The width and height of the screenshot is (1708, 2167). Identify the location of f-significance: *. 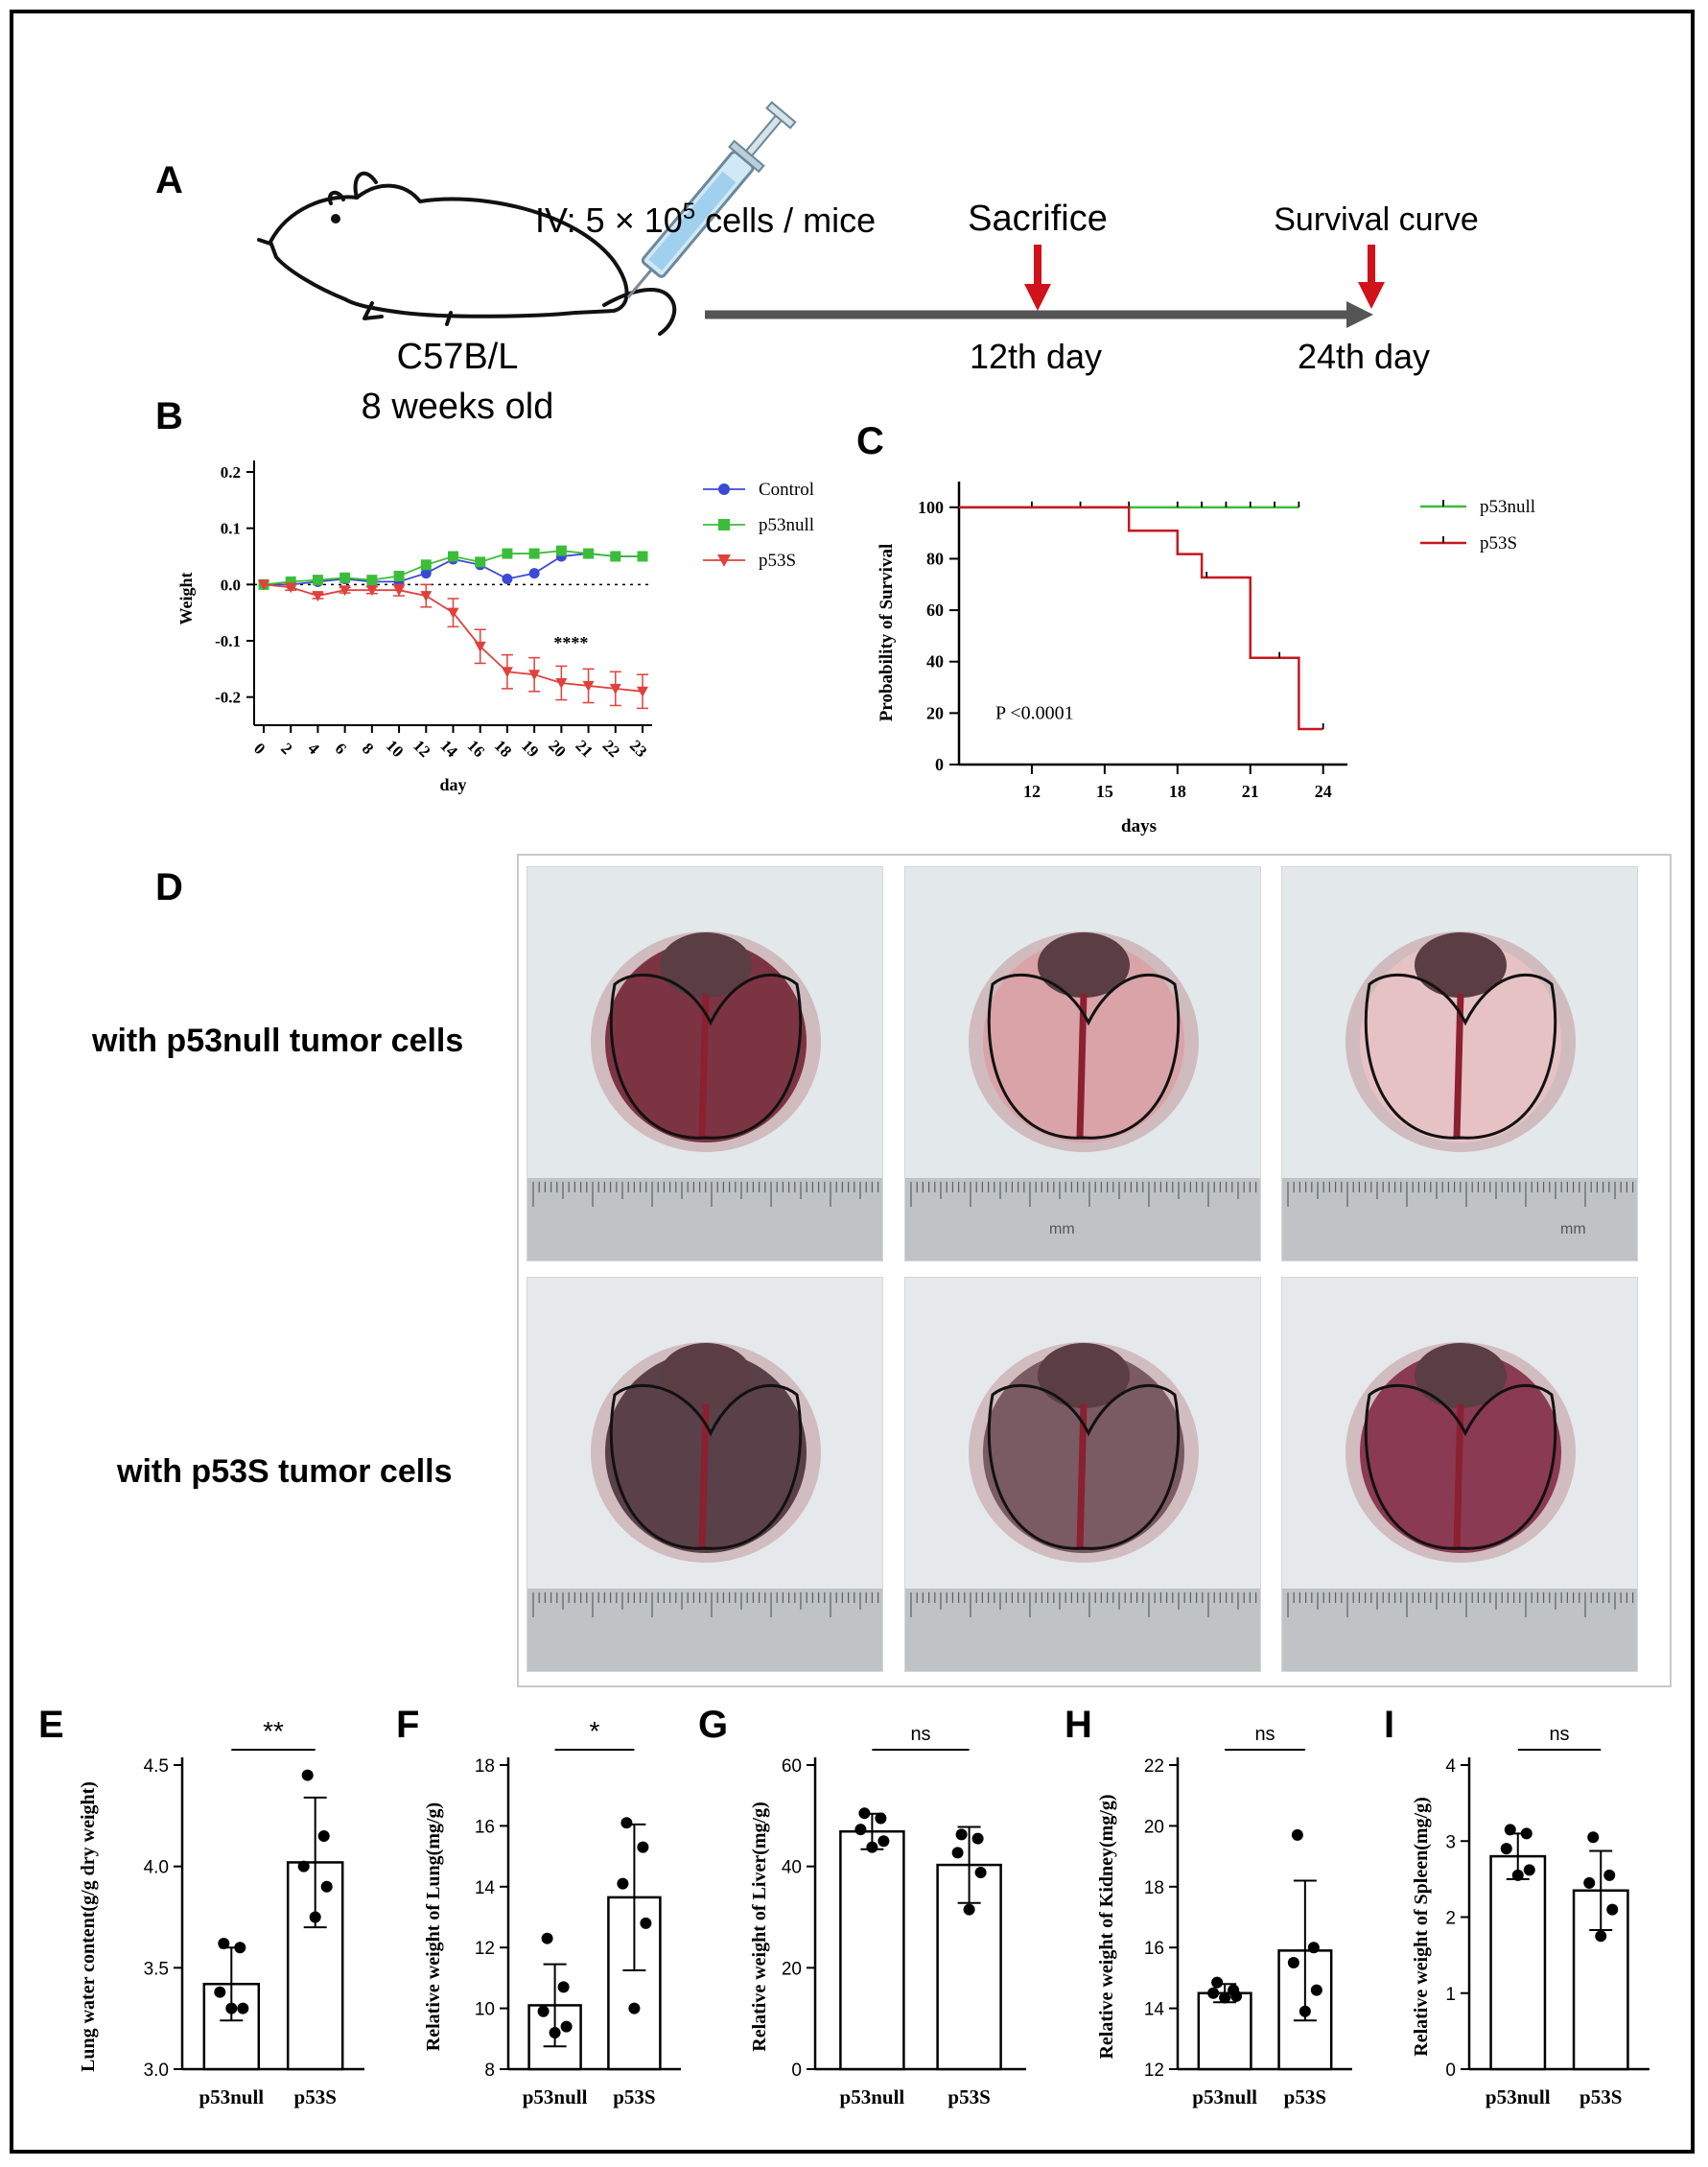
(595, 1731).